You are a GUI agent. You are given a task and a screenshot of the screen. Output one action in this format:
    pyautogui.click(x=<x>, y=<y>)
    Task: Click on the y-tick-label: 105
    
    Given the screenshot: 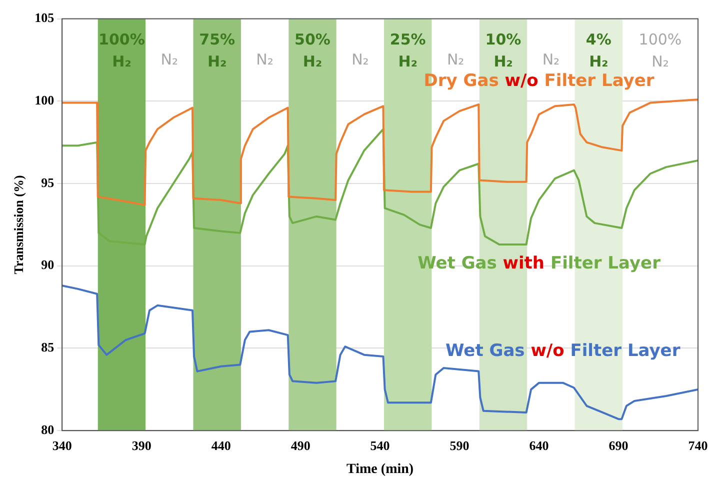 What is the action you would take?
    pyautogui.click(x=44, y=18)
    